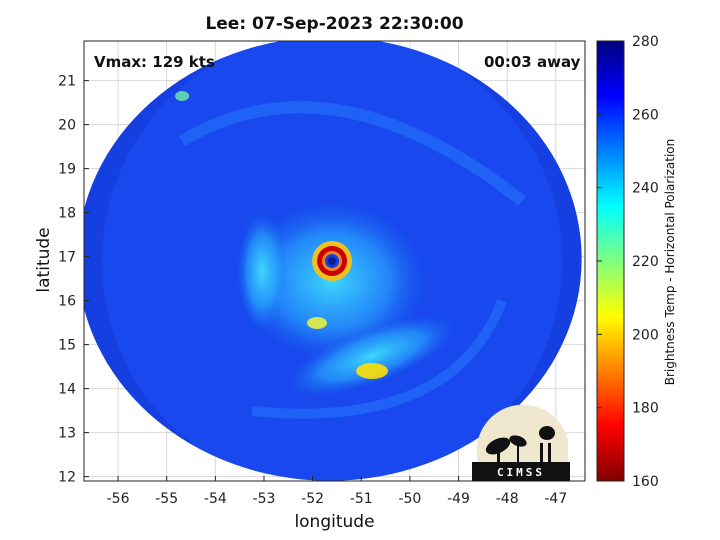 Image resolution: width=720 pixels, height=540 pixels. Describe the element at coordinates (67, 390) in the screenshot. I see `y-tick-label: 14` at that location.